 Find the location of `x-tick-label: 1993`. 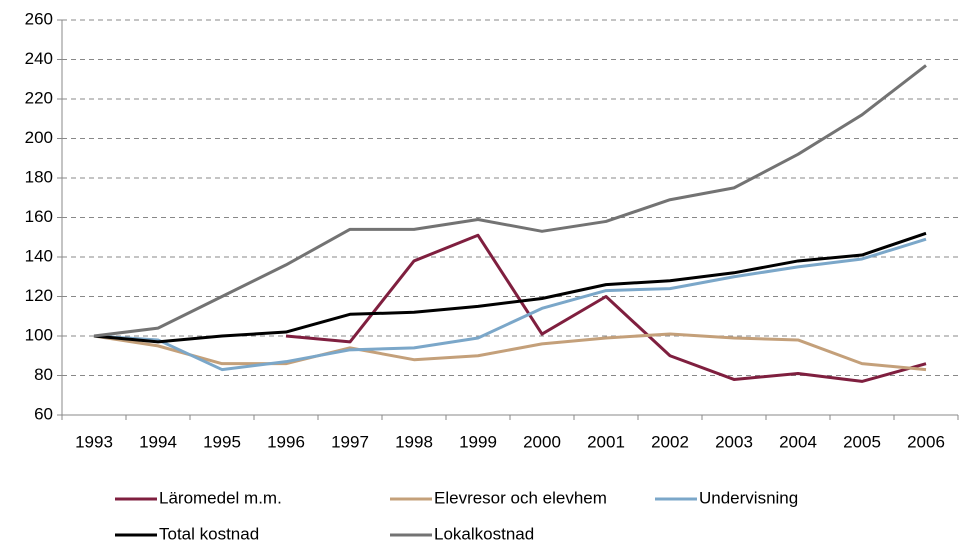

x-tick-label: 1993 is located at coordinates (94, 441).